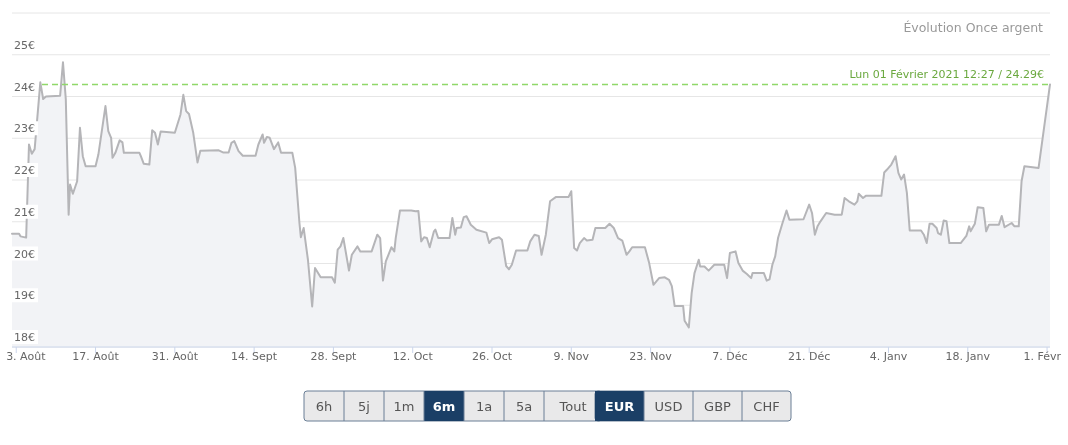 Image resolution: width=1068 pixels, height=445 pixels. What do you see at coordinates (24, 337) in the screenshot?
I see `y-tick-label: 18€` at bounding box center [24, 337].